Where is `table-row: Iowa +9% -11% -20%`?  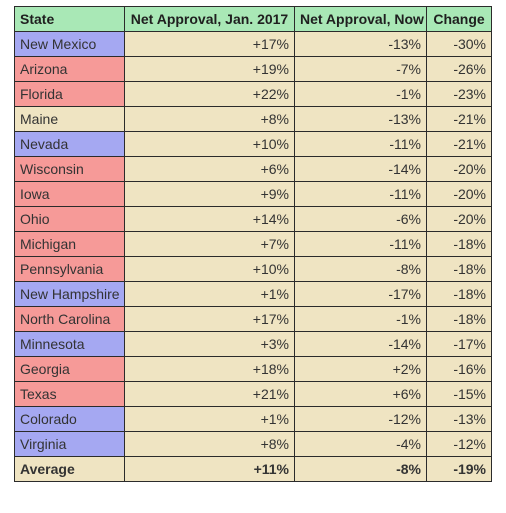
table-row: Iowa +9% -11% -20% is located at coordinates (253, 194).